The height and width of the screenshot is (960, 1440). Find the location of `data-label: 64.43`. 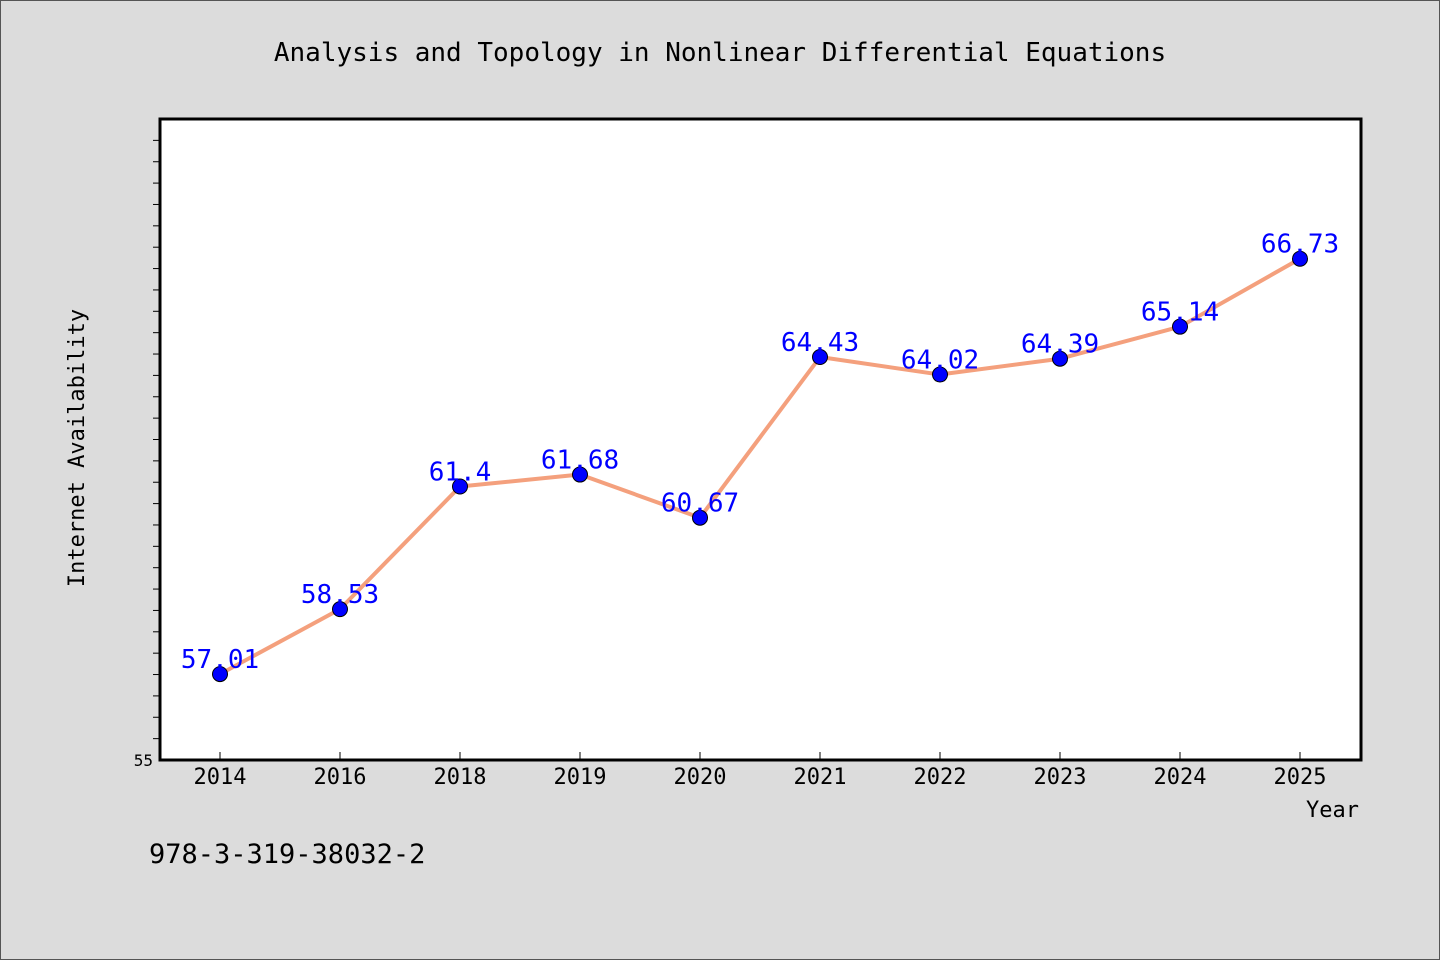

data-label: 64.43 is located at coordinates (820, 343).